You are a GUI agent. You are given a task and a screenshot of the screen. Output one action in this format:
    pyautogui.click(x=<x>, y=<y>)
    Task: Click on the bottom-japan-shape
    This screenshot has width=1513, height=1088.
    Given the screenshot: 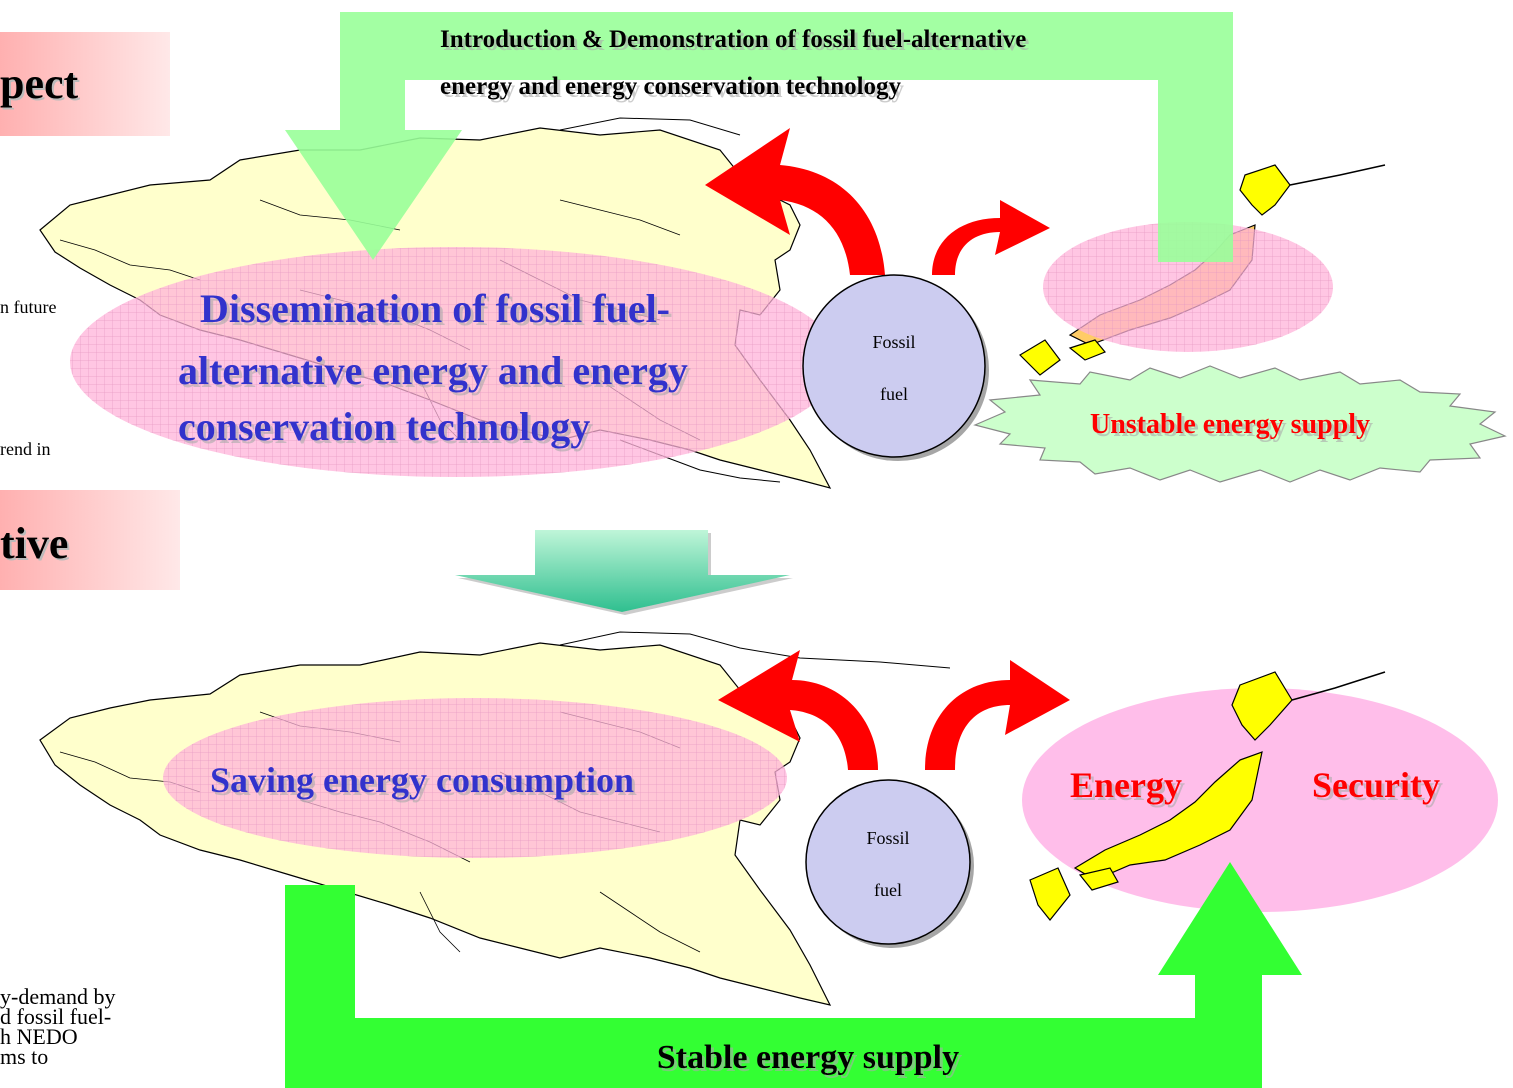 What is the action you would take?
    pyautogui.click(x=1207, y=796)
    